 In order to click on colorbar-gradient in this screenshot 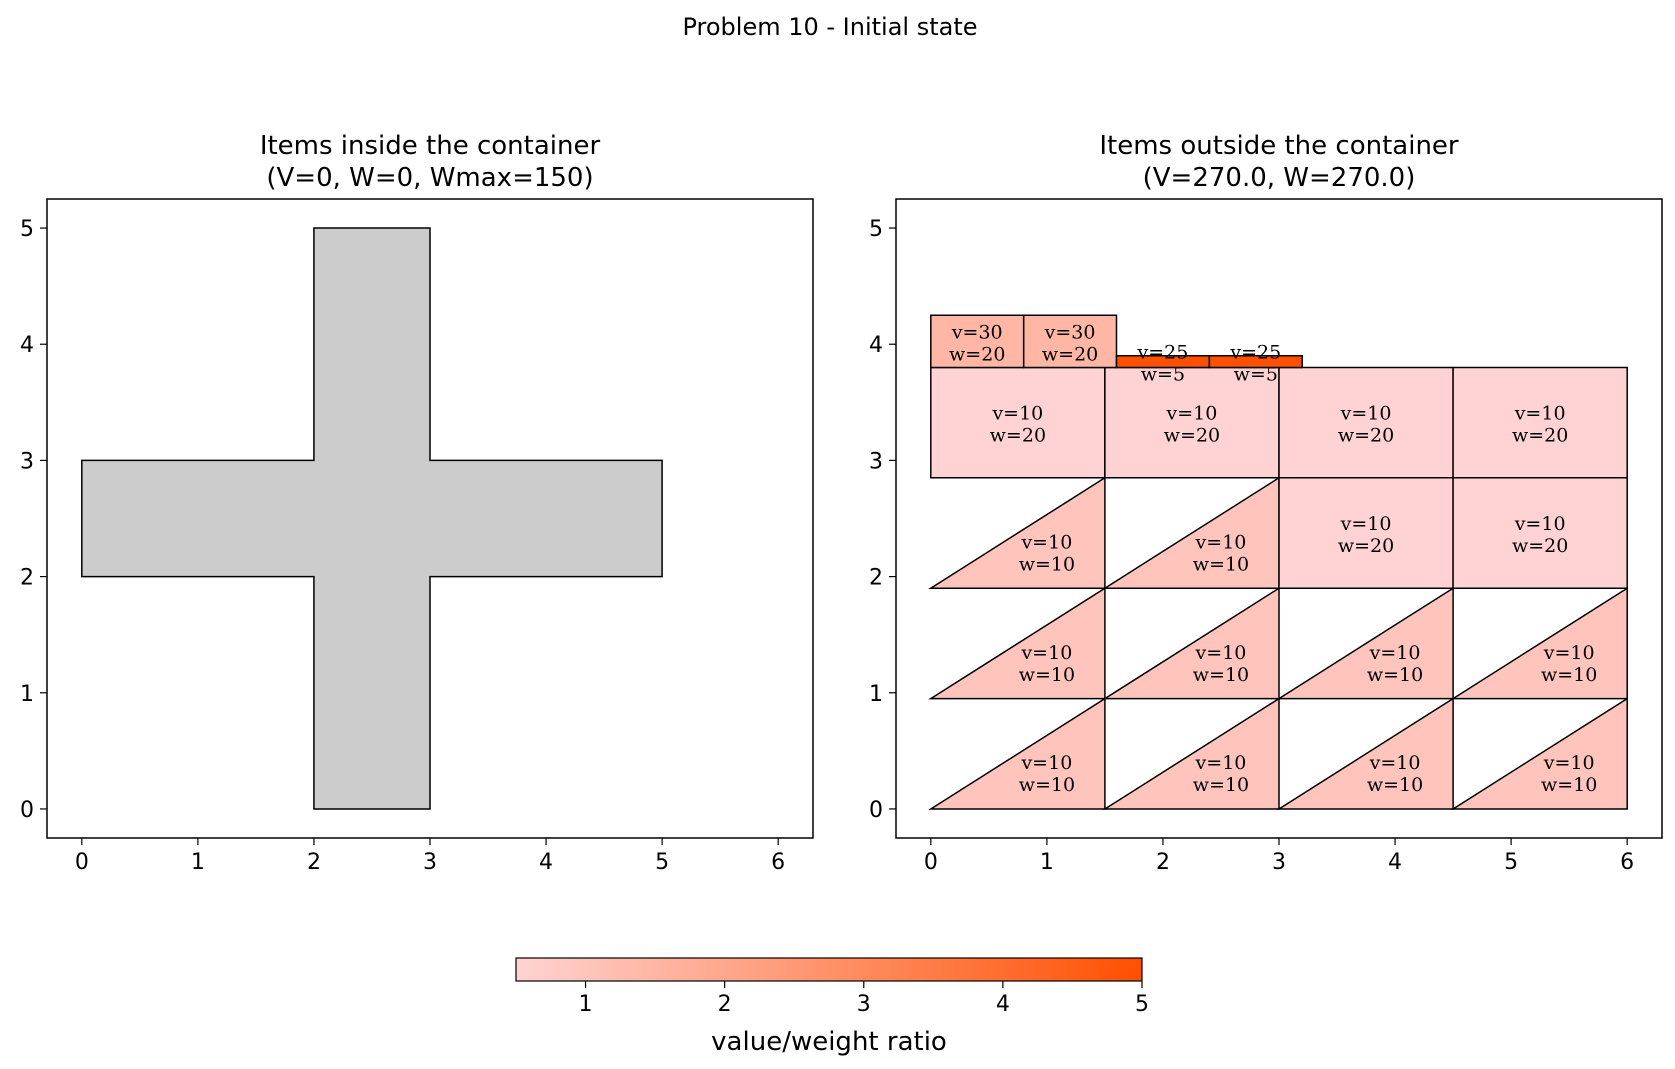, I will do `click(829, 969)`.